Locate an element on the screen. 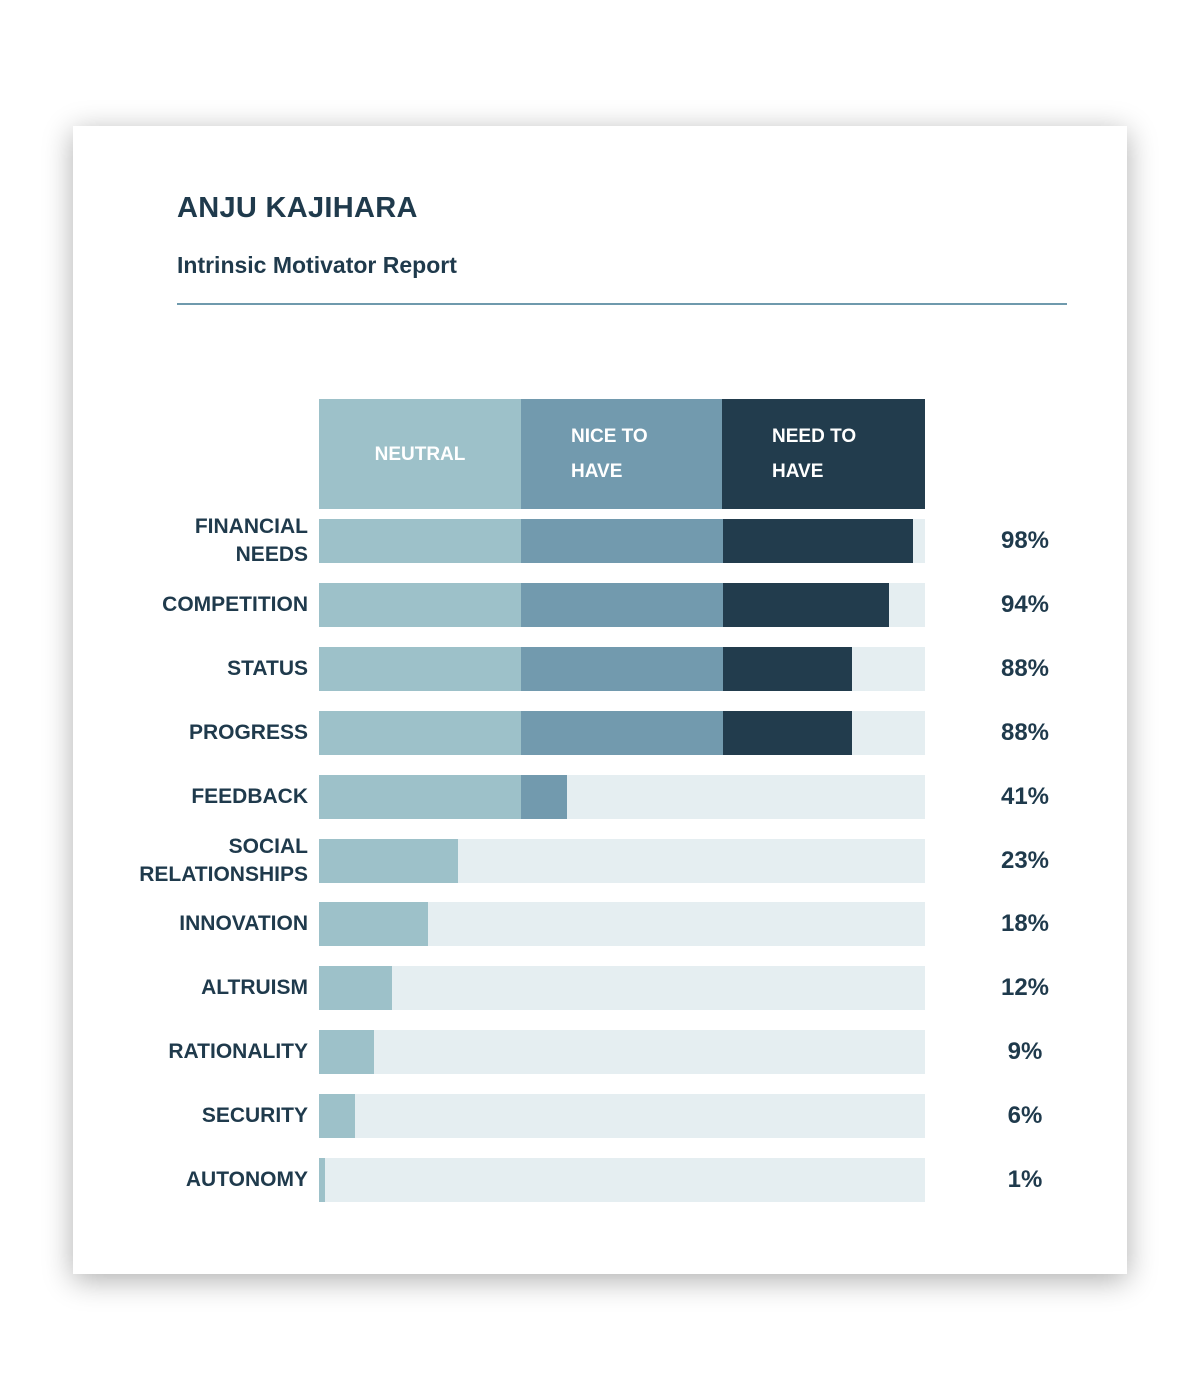 The width and height of the screenshot is (1200, 1400). category-label-line: RELATIONSHIPS is located at coordinates (223, 874).